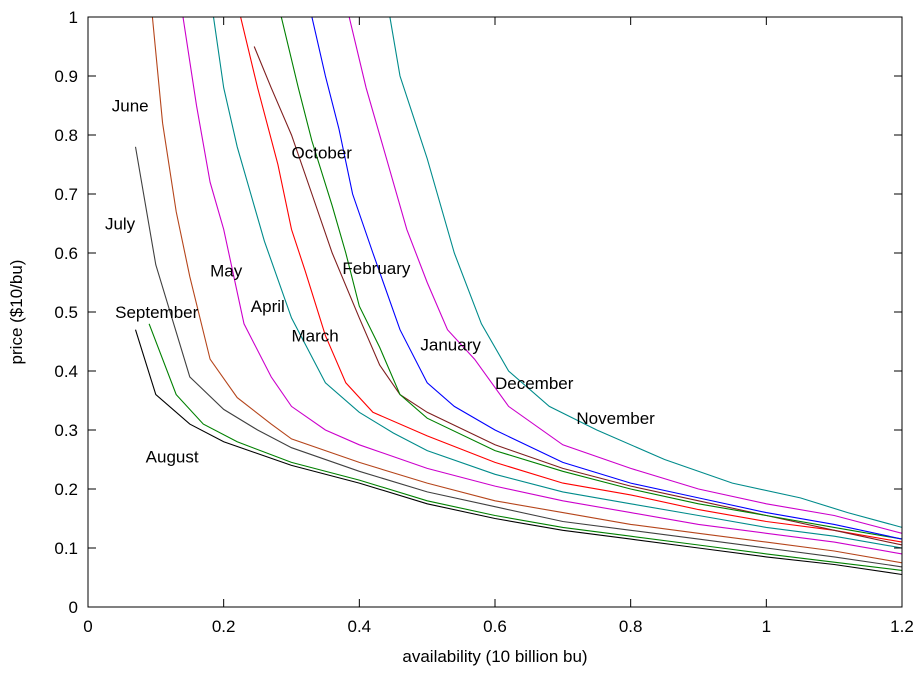  I want to click on month-label-september: September, so click(156, 312).